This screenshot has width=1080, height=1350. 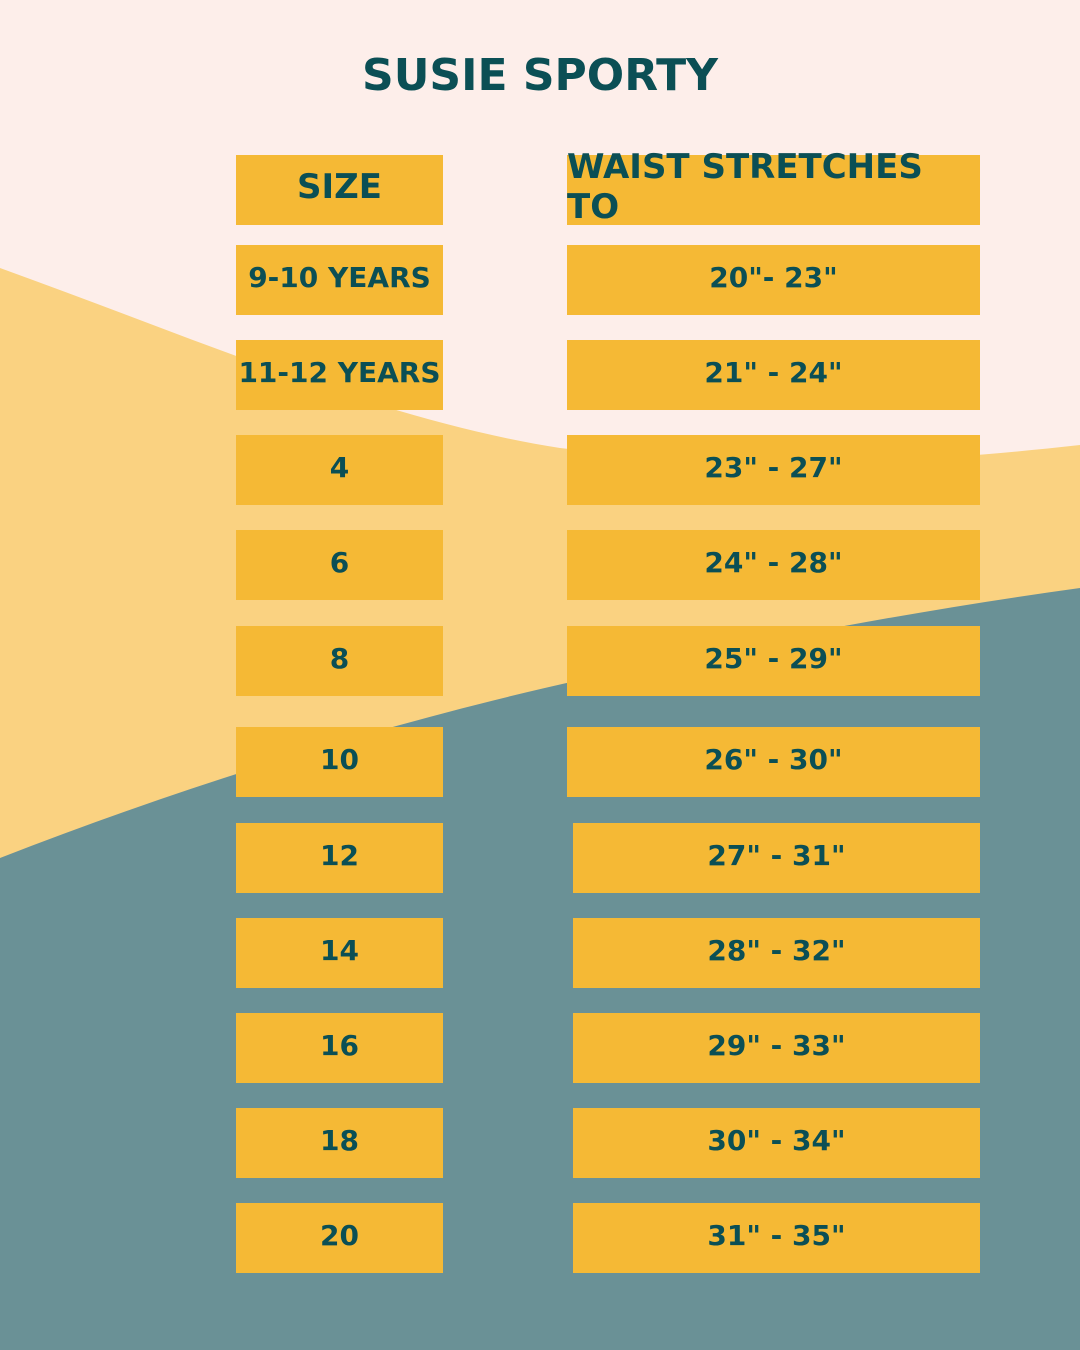 What do you see at coordinates (773, 187) in the screenshot?
I see `waist-header: WAIST STRETCHES TO` at bounding box center [773, 187].